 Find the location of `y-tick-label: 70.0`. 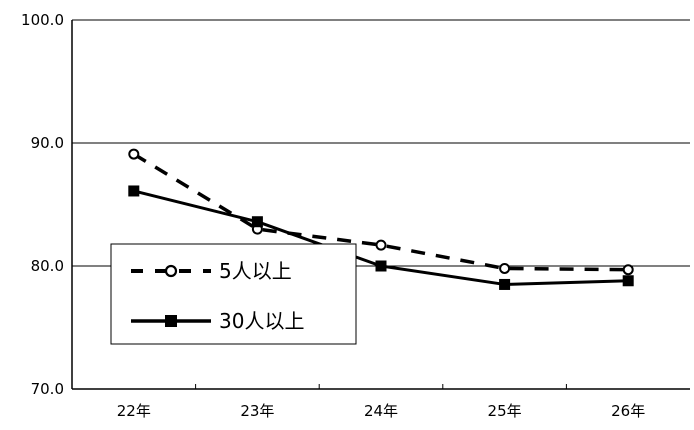

y-tick-label: 70.0 is located at coordinates (47, 389).